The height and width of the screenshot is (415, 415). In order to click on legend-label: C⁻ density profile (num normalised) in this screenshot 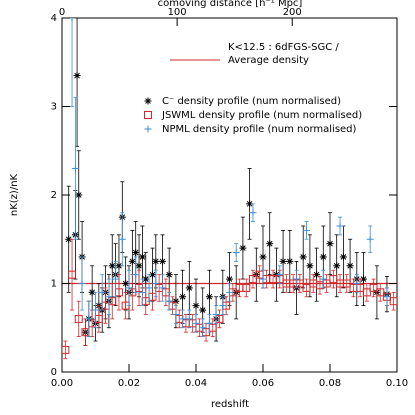, I will do `click(251, 101)`.